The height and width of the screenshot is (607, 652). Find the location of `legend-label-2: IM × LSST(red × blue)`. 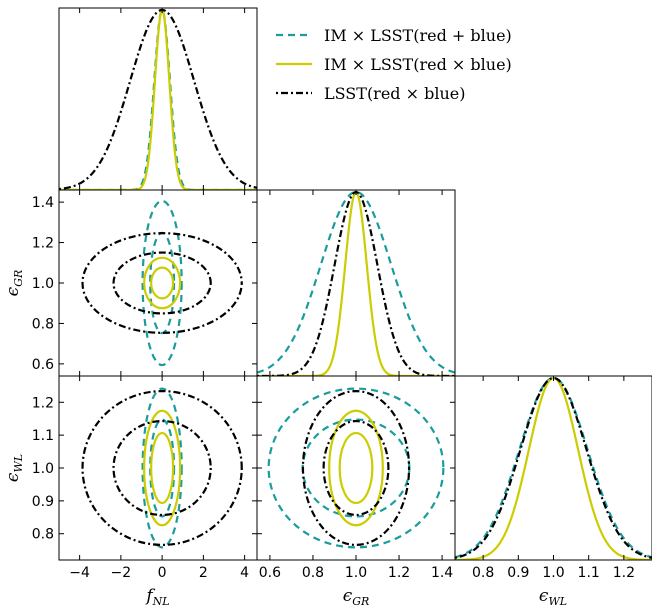

legend-label-2: IM × LSST(red × blue) is located at coordinates (418, 64).